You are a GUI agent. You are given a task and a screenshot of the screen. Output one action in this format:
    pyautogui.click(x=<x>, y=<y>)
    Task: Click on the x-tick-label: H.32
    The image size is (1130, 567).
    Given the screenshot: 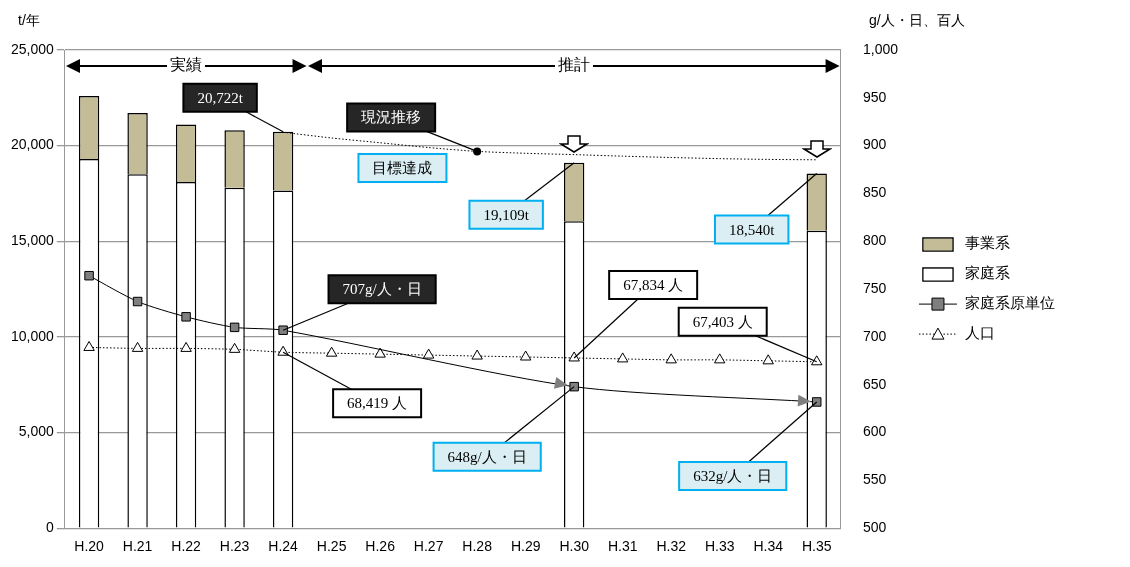 What is the action you would take?
    pyautogui.click(x=671, y=546)
    